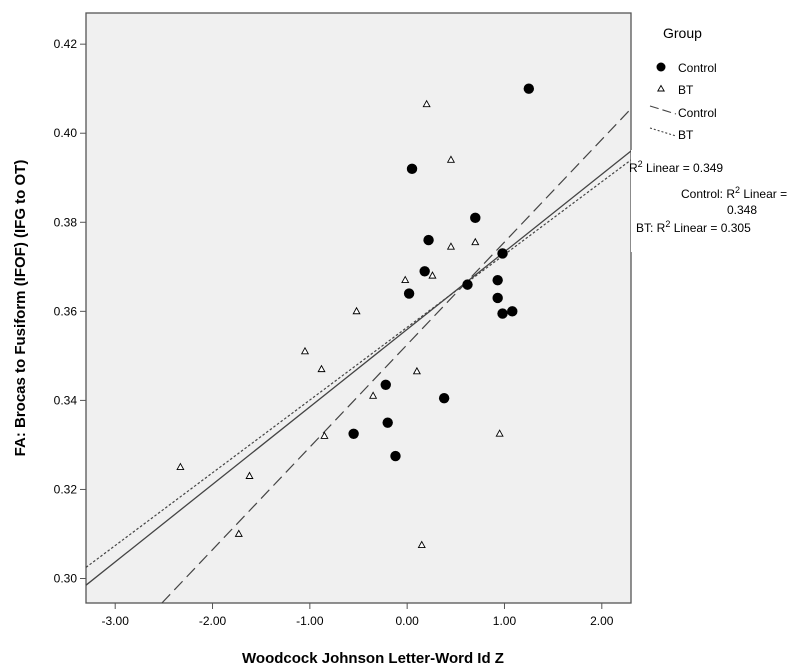 The height and width of the screenshot is (668, 812). Describe the element at coordinates (310, 621) in the screenshot. I see `x-tick-label: -1.00` at that location.